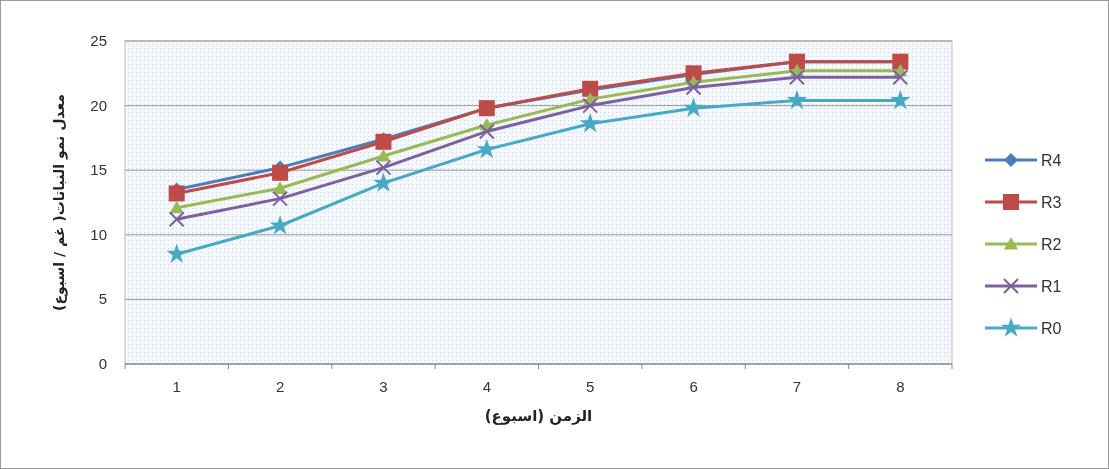  Describe the element at coordinates (102, 299) in the screenshot. I see `y-tick-label: 5` at that location.